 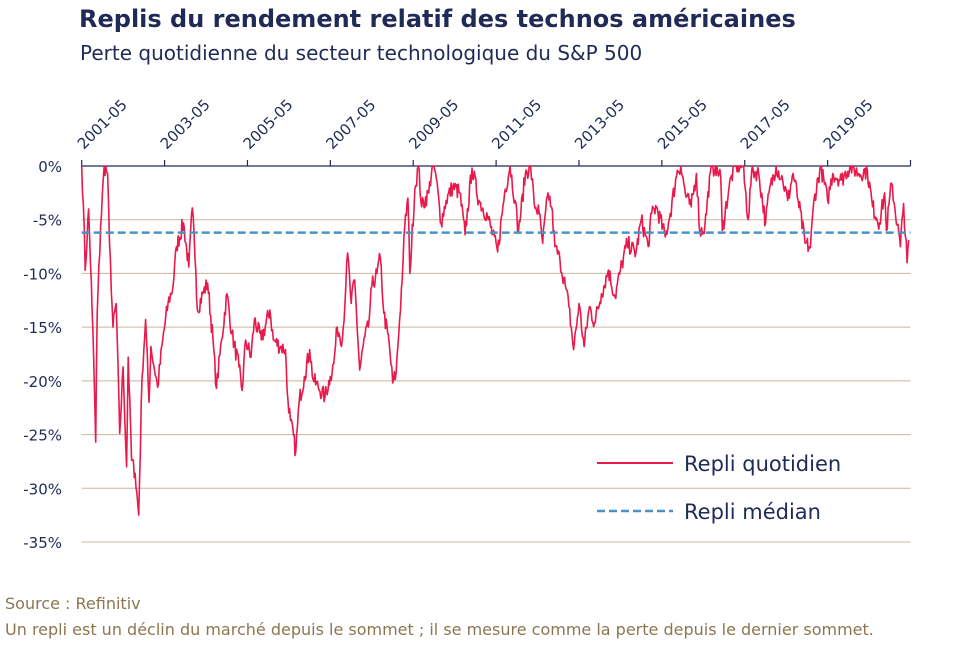 I want to click on y-tick-label: 0%, so click(x=50, y=167).